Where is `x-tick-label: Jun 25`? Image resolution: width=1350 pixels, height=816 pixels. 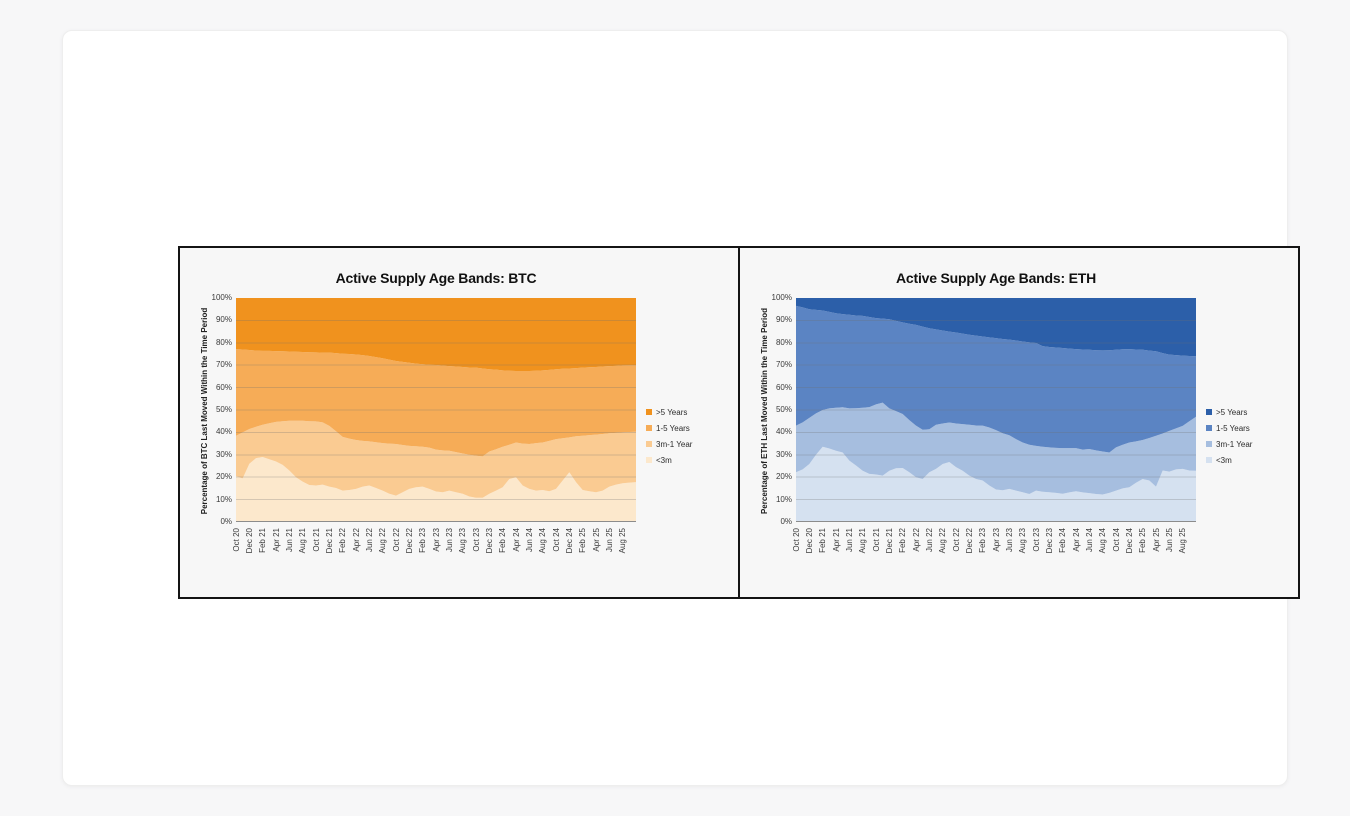 x-tick-label: Jun 25 is located at coordinates (1169, 540).